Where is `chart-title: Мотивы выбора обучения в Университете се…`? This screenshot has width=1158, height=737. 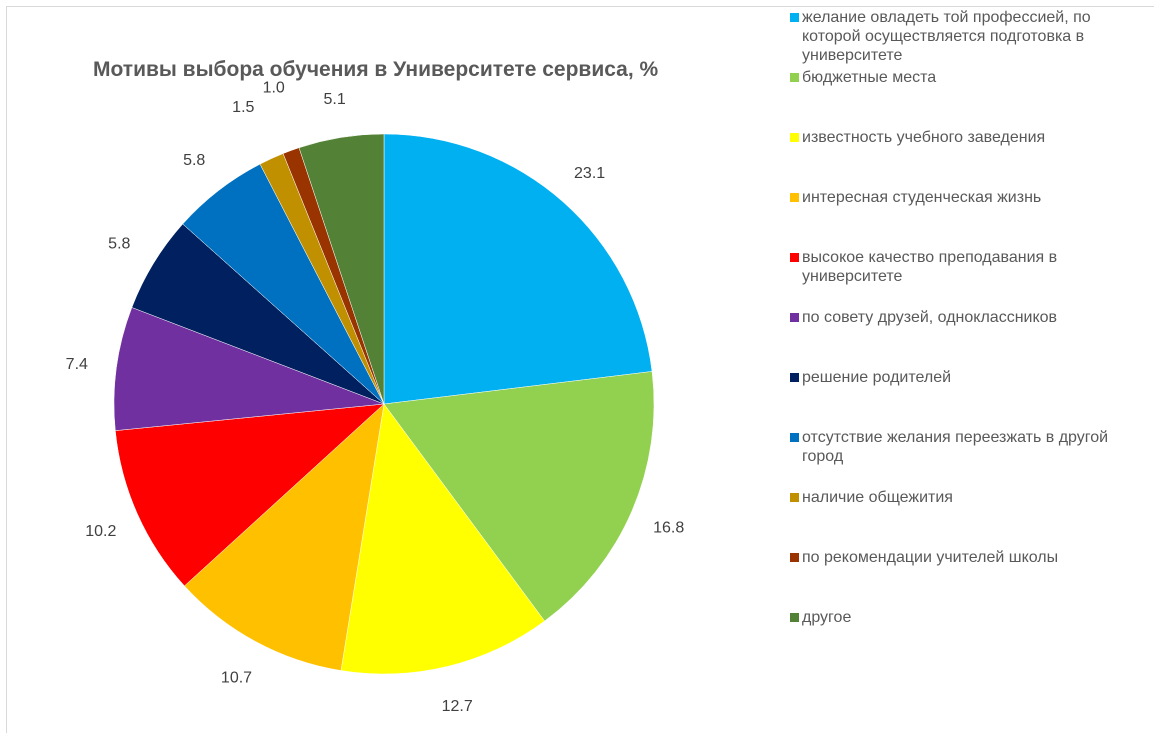
chart-title: Мотивы выбора обучения в Университете се… is located at coordinates (376, 69).